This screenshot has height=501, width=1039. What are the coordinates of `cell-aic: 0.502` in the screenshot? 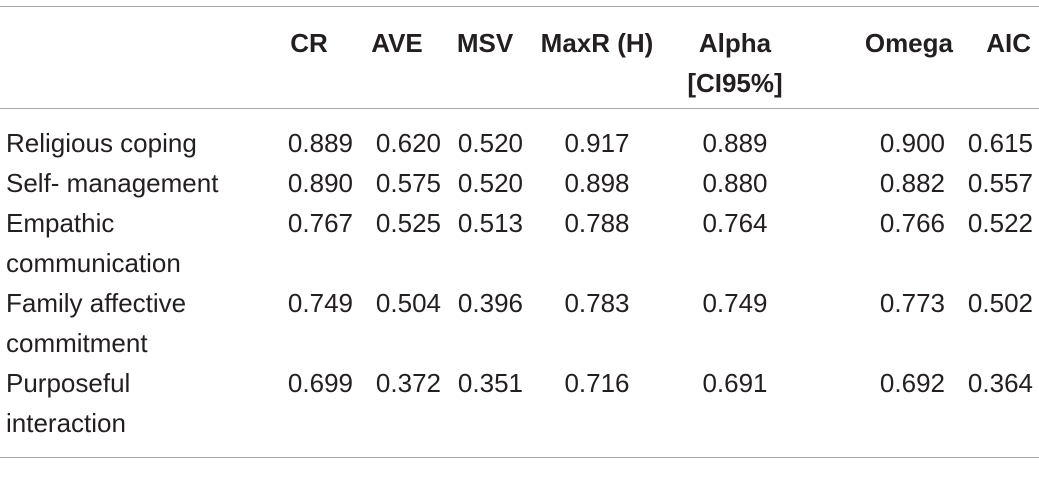 It's located at (1000, 303).